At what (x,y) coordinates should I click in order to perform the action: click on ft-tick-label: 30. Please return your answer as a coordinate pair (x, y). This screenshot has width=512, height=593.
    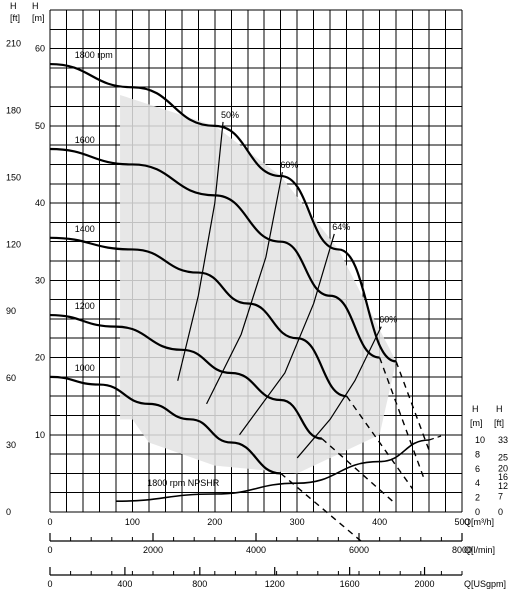
    Looking at the image, I should click on (11, 445).